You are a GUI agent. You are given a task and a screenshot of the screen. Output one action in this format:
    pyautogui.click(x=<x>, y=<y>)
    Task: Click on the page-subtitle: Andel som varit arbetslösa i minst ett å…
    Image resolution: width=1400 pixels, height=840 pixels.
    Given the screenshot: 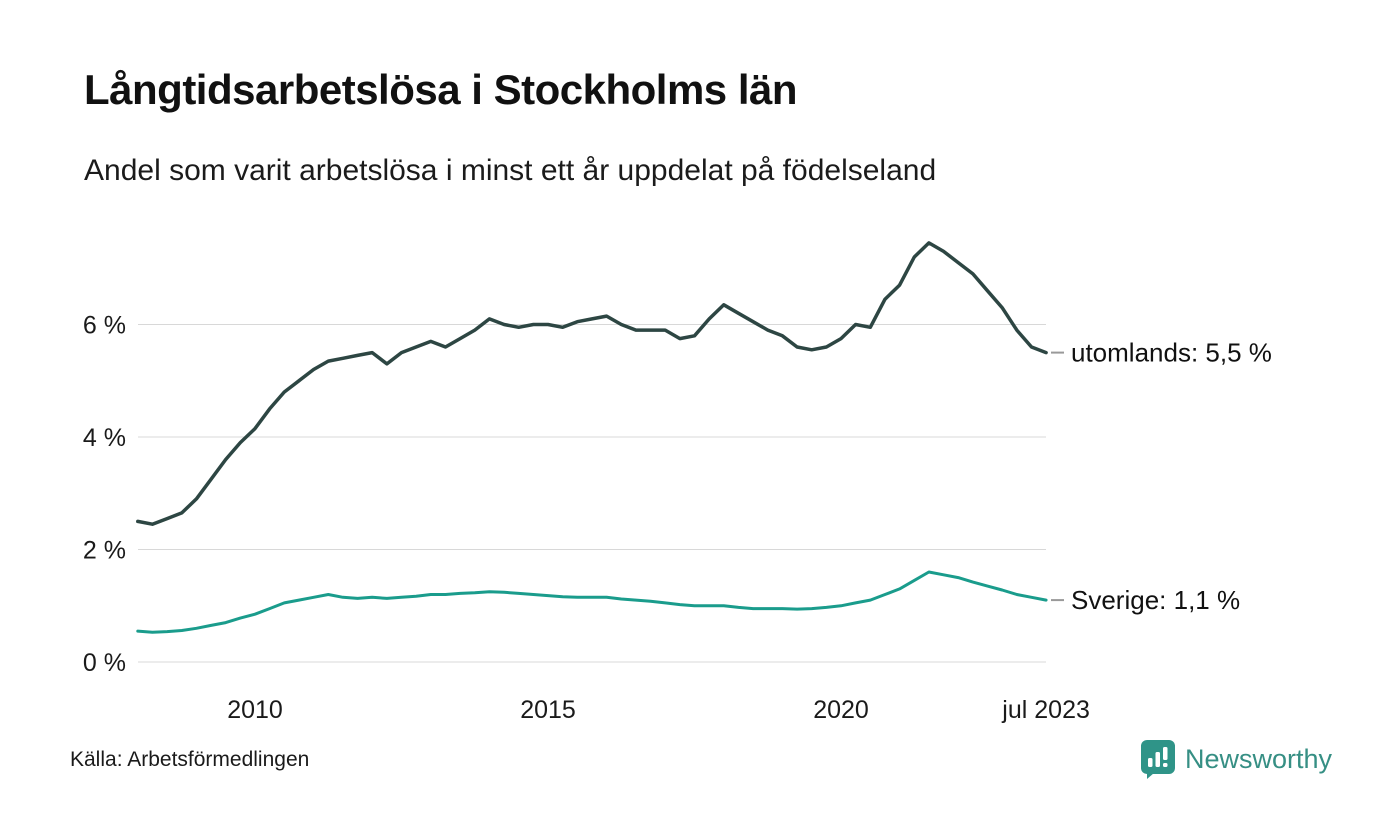 What is the action you would take?
    pyautogui.click(x=510, y=170)
    